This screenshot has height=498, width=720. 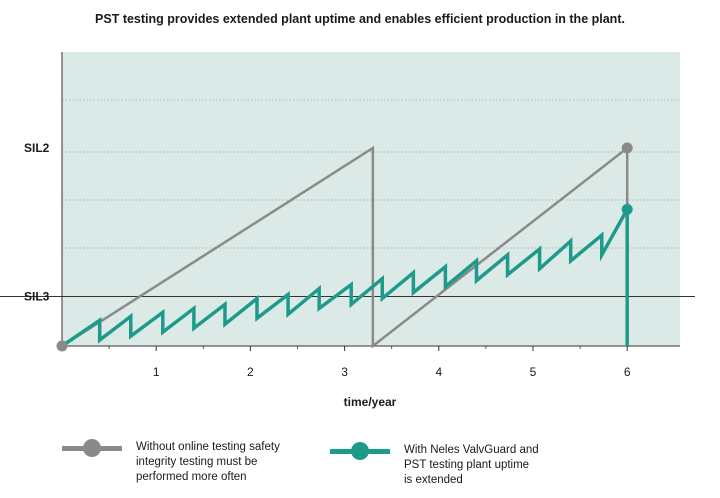 What do you see at coordinates (92, 448) in the screenshot?
I see `legend-swatch-gray` at bounding box center [92, 448].